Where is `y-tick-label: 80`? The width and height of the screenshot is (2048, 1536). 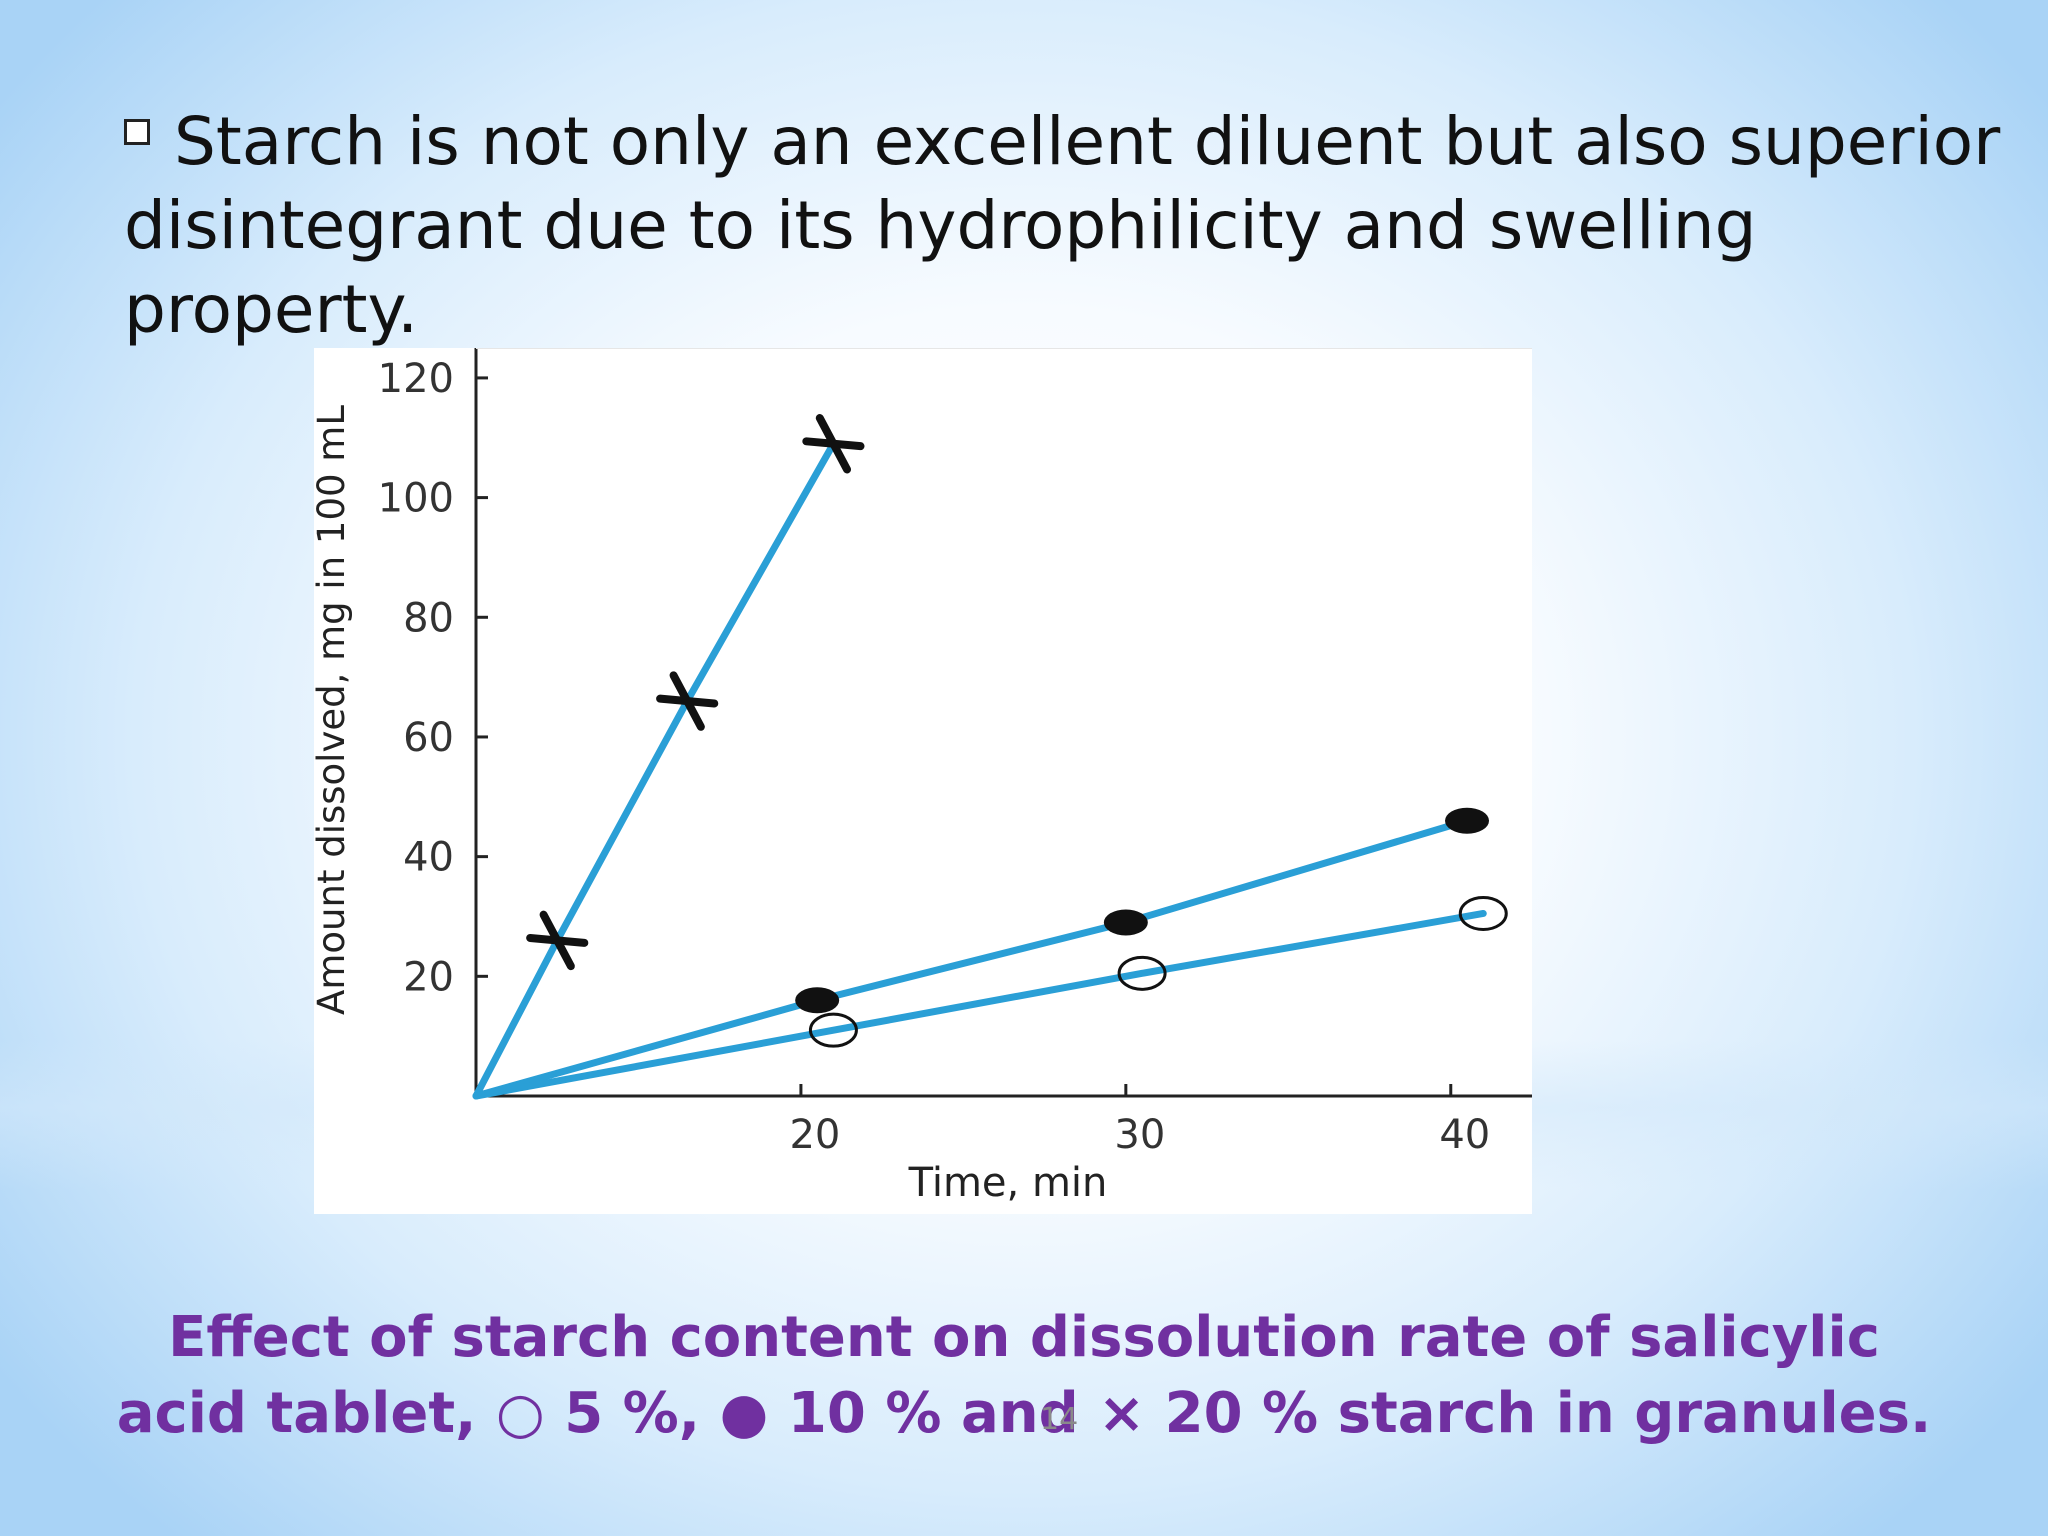
y-tick-label: 80 is located at coordinates (428, 618).